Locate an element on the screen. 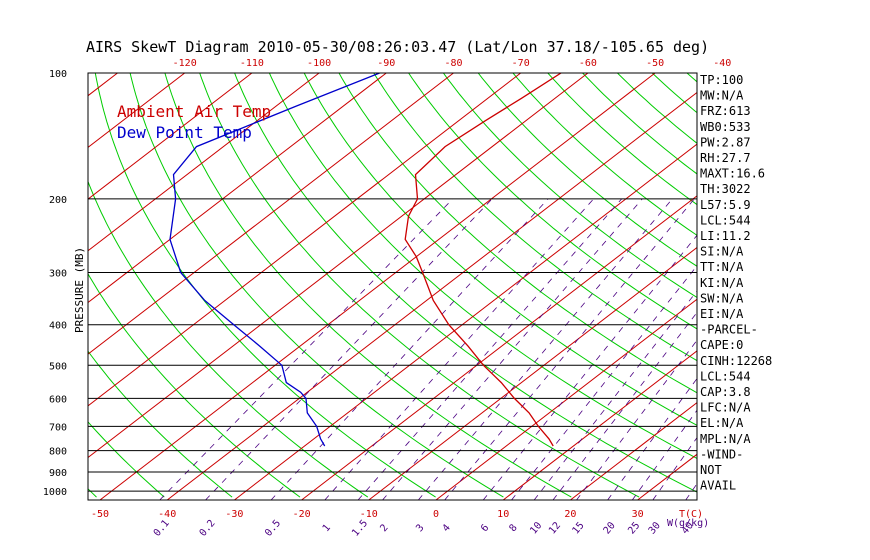 The width and height of the screenshot is (870, 560). mixing-ratio-tick-label: 30 is located at coordinates (655, 528).